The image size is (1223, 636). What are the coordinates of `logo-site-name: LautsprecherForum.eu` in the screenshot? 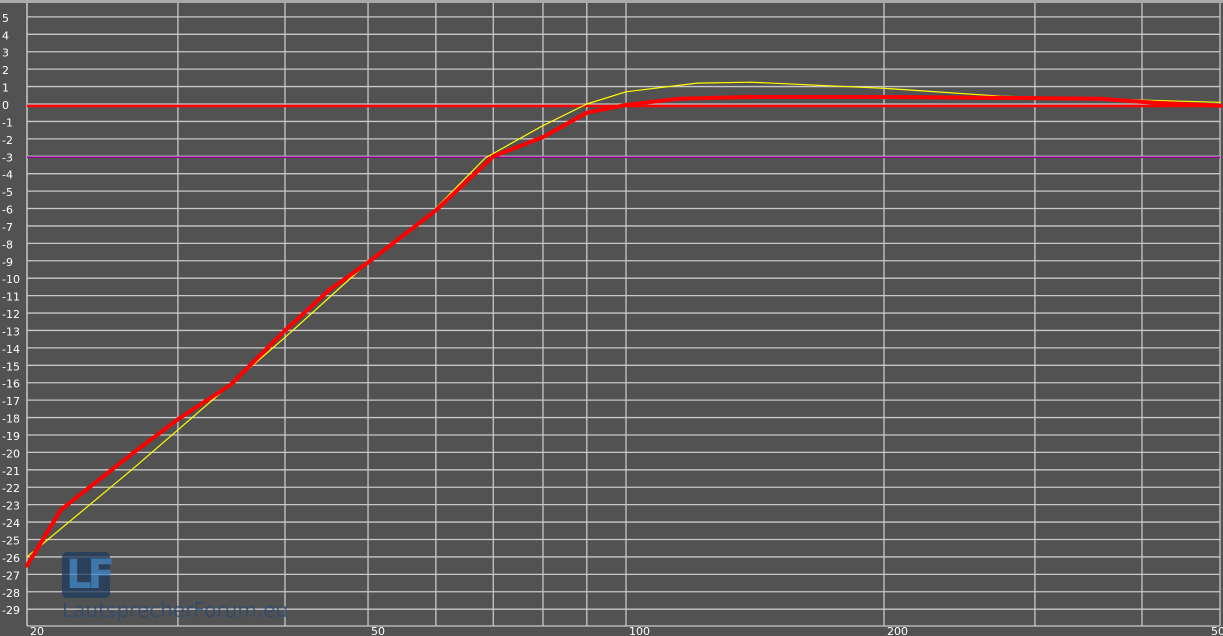 It's located at (175, 610).